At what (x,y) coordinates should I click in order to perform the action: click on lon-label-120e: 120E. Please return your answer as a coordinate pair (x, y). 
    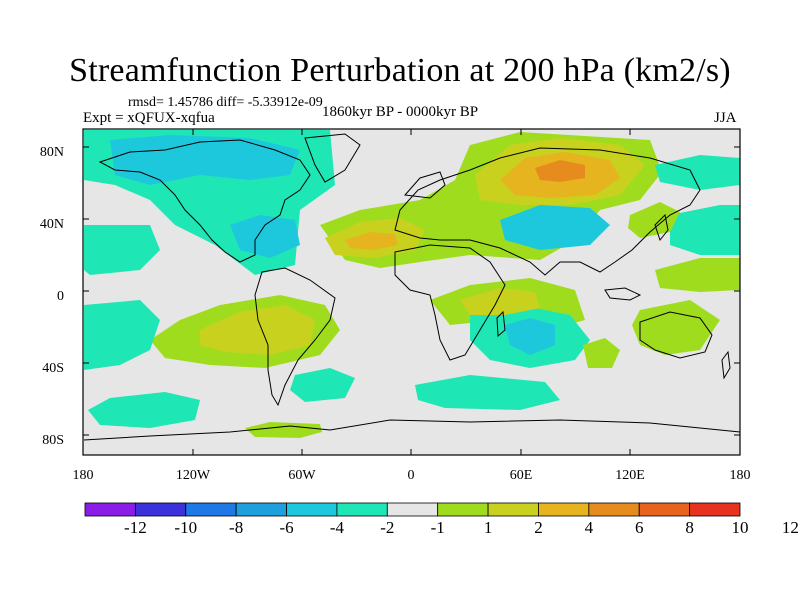
    Looking at the image, I should click on (630, 475).